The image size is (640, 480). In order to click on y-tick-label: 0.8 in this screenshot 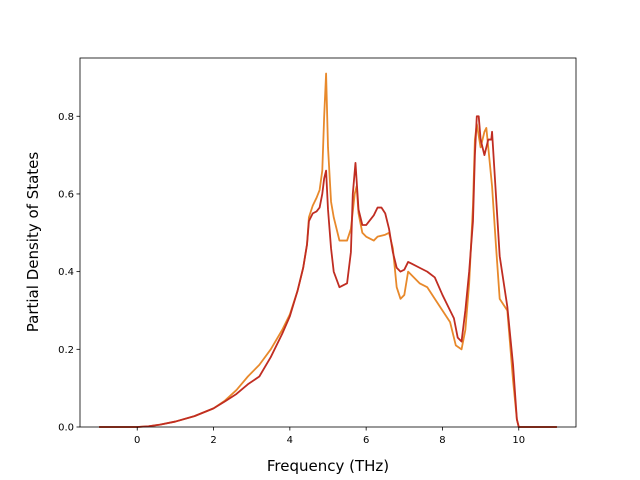, I will do `click(66, 117)`.